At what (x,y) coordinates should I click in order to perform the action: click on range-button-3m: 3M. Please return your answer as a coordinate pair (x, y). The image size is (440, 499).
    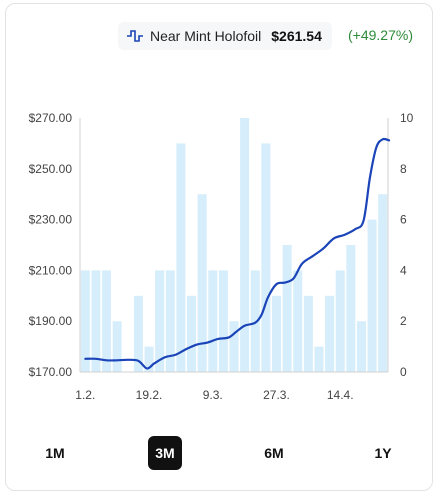
    Looking at the image, I should click on (165, 453).